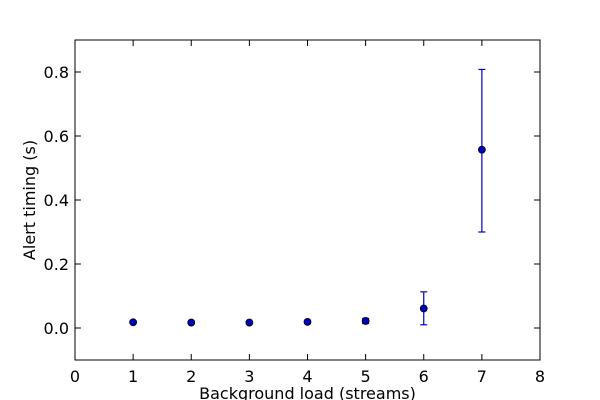 This screenshot has height=400, width=600. Describe the element at coordinates (56, 328) in the screenshot. I see `y-tick-label: 0.0` at that location.